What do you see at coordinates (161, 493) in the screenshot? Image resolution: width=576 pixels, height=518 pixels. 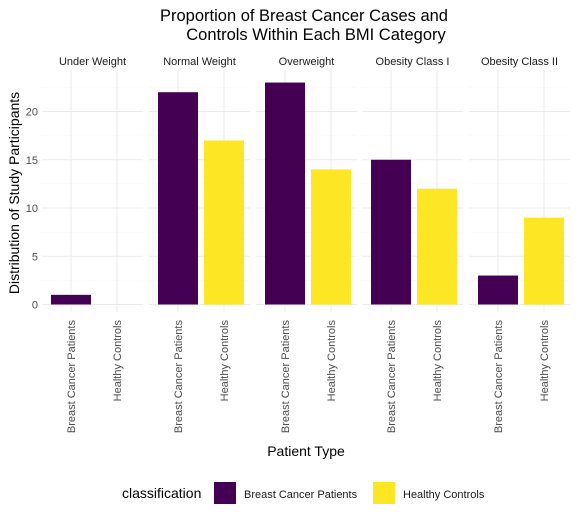 I see `legend-title: classification` at bounding box center [161, 493].